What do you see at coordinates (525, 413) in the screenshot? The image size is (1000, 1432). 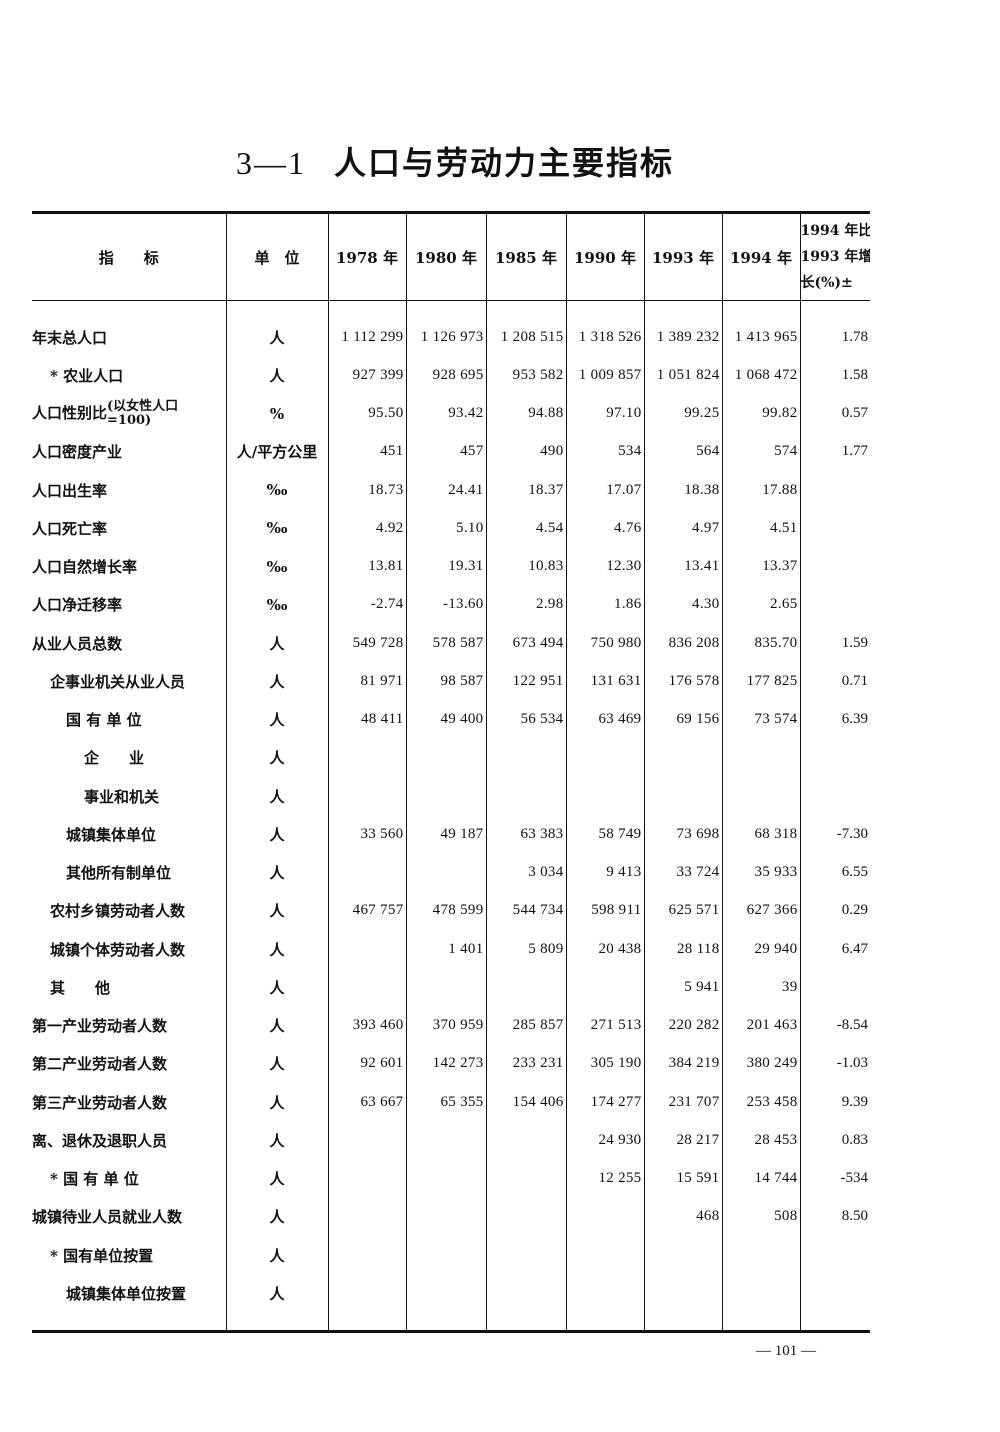 I see `cell-value: 94.88` at bounding box center [525, 413].